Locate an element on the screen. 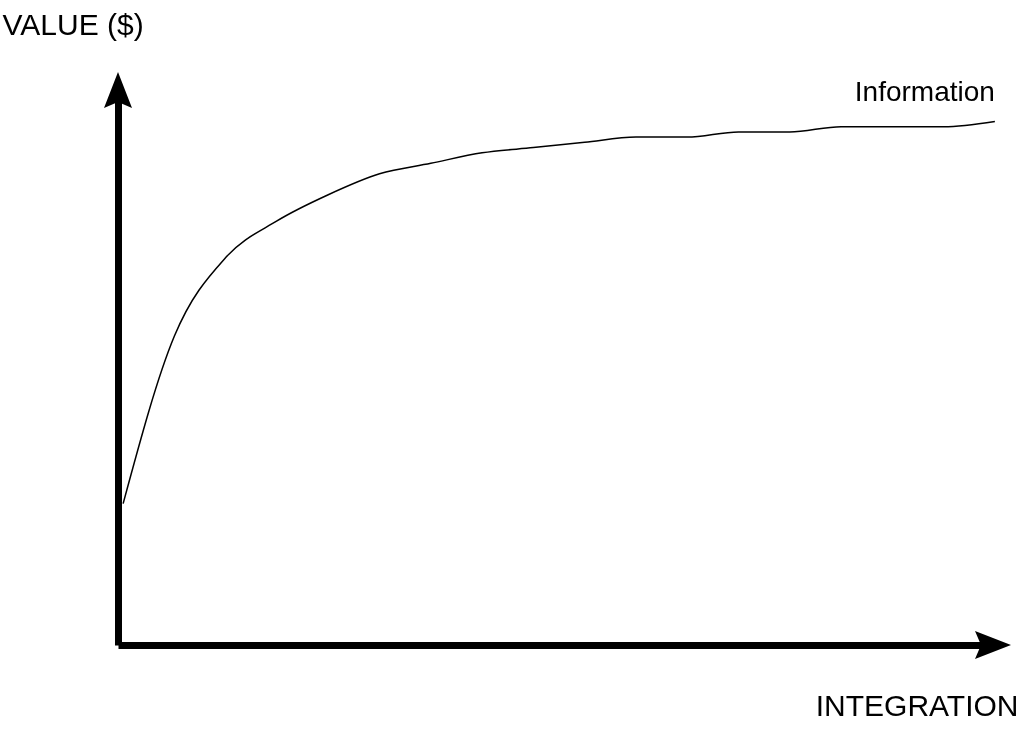  series-label: Information is located at coordinates (924, 92).